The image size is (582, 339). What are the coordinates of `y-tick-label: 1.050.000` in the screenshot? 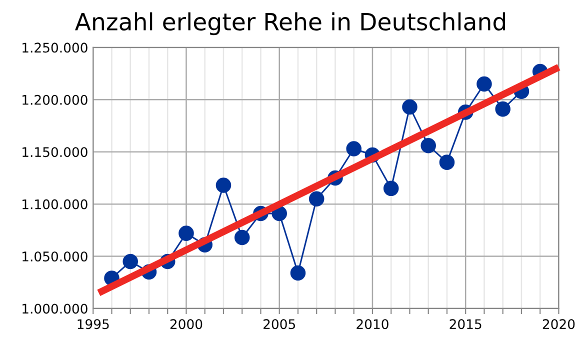 It's located at (55, 257).